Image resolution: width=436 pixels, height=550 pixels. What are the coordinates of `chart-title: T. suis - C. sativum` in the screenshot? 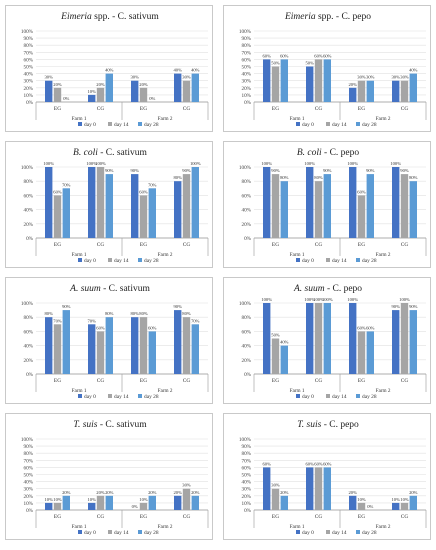 It's located at (110, 425).